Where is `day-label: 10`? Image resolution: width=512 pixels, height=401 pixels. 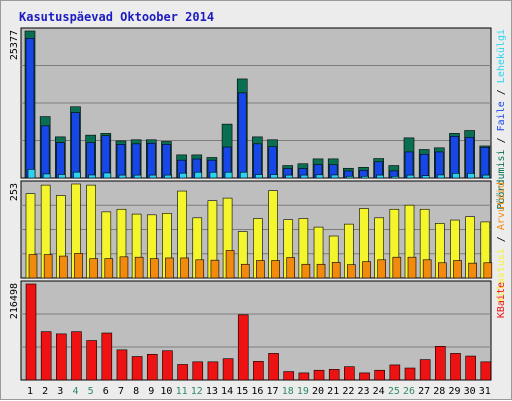 day-label: 10 is located at coordinates (166, 391).